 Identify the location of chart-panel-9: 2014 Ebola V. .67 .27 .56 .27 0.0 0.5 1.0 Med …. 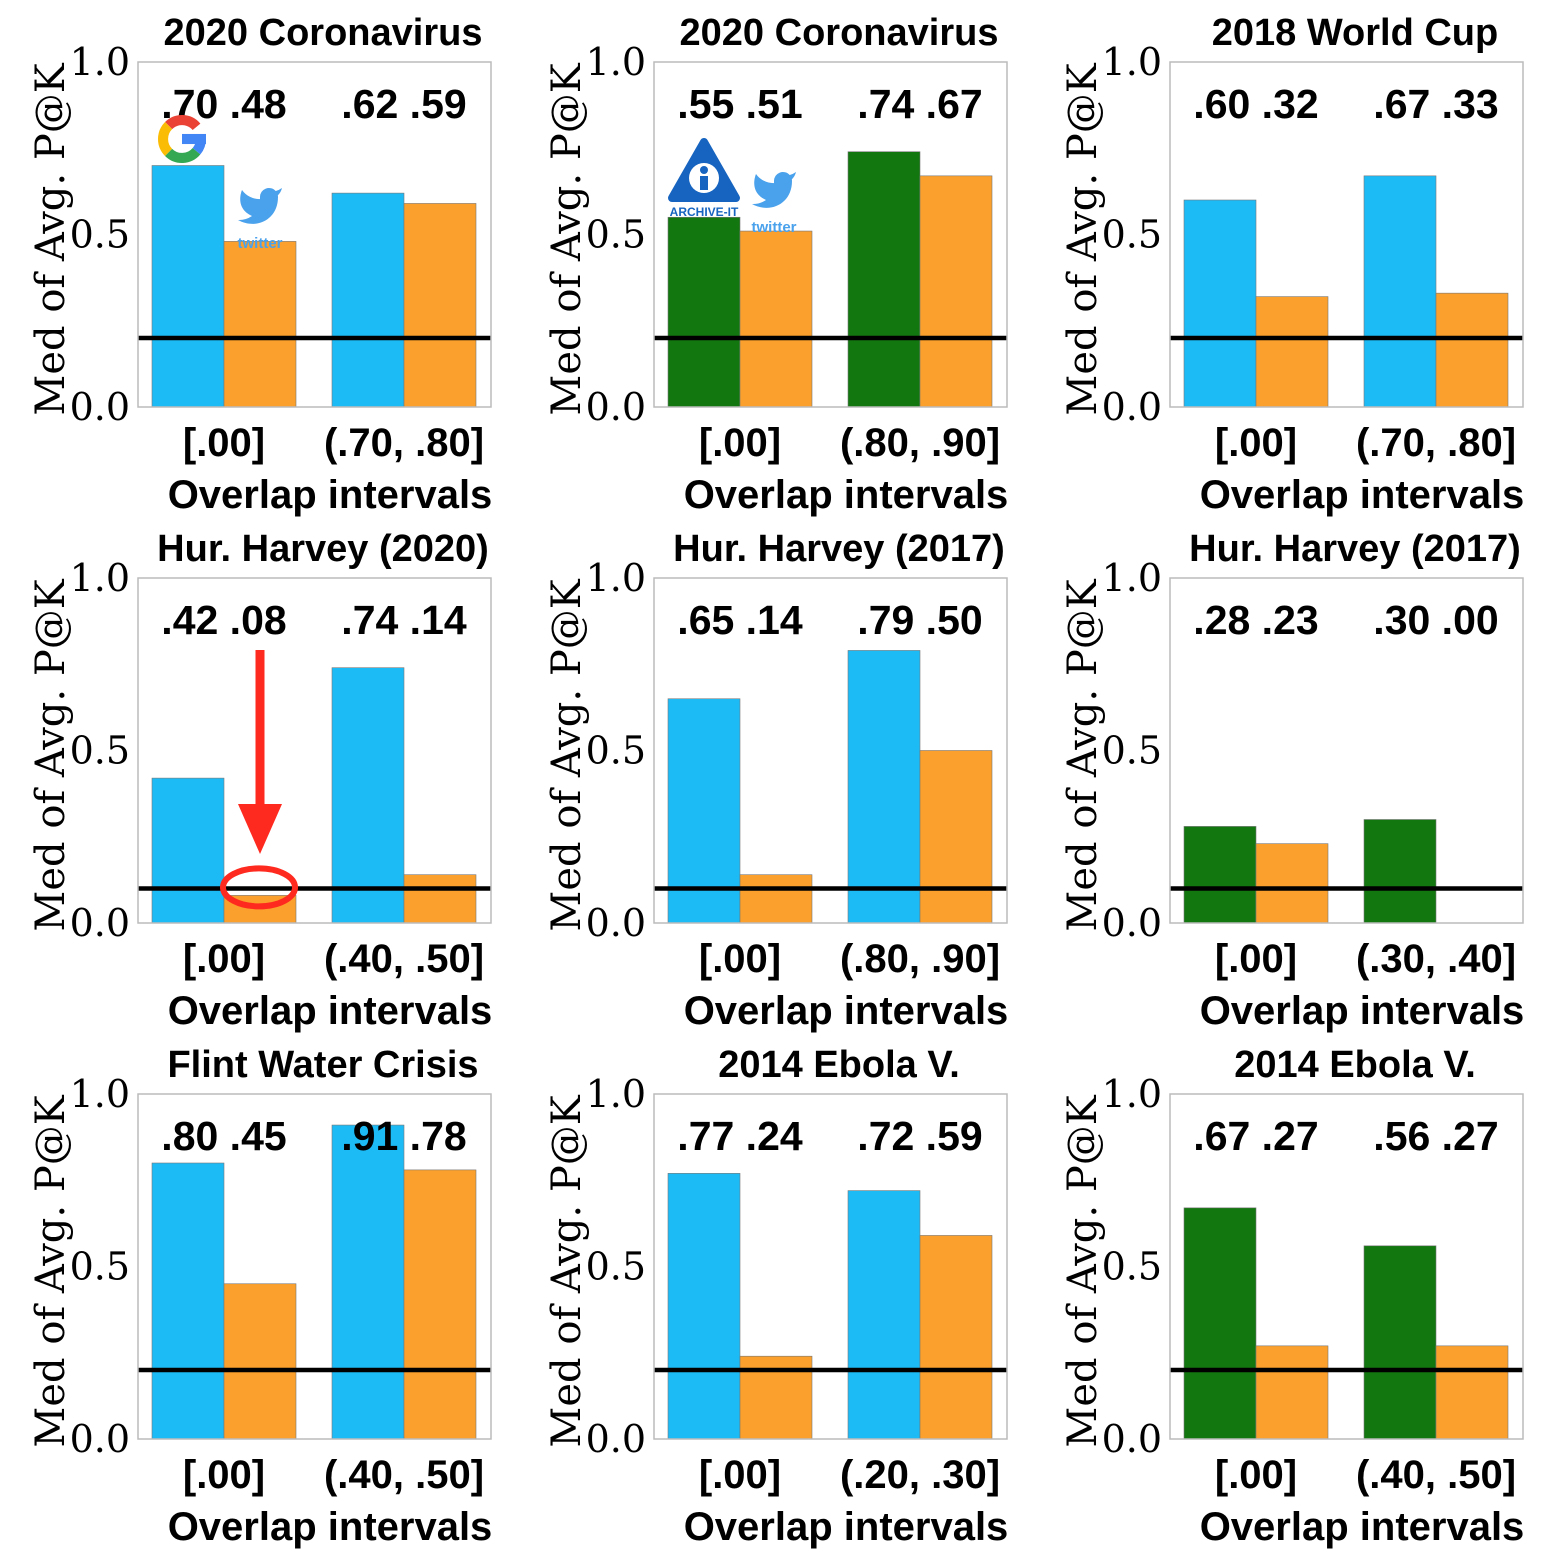
(1290, 1290).